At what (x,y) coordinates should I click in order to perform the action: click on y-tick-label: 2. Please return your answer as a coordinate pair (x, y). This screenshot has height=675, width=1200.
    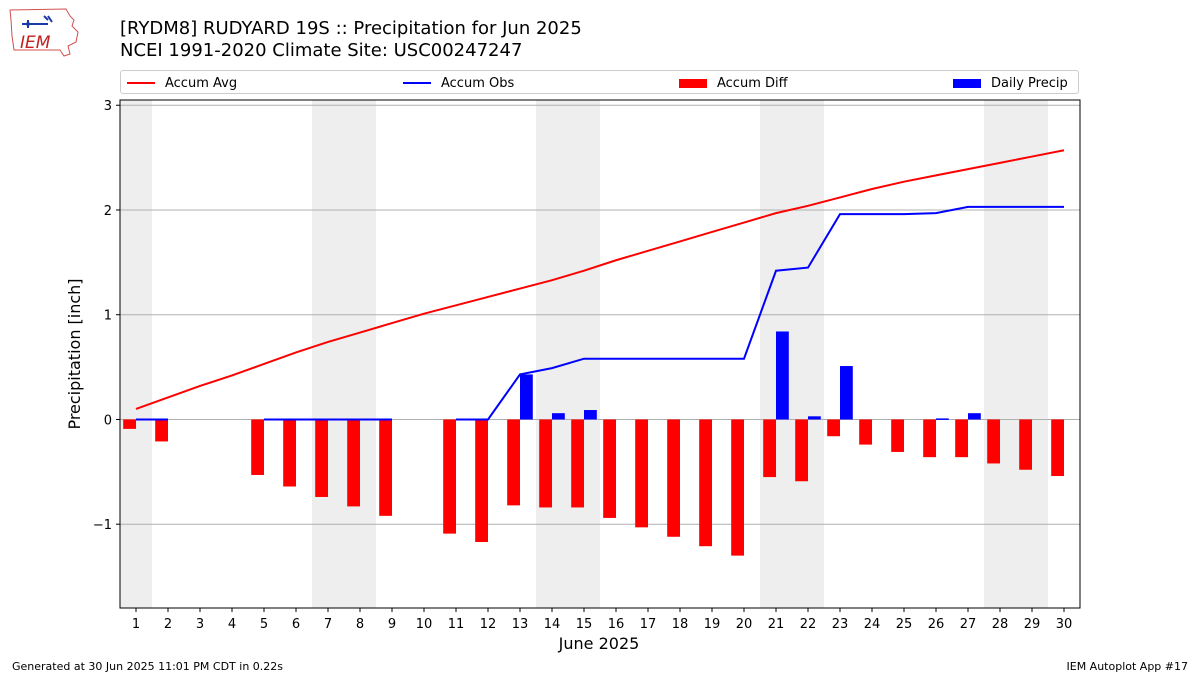
    Looking at the image, I should click on (108, 211).